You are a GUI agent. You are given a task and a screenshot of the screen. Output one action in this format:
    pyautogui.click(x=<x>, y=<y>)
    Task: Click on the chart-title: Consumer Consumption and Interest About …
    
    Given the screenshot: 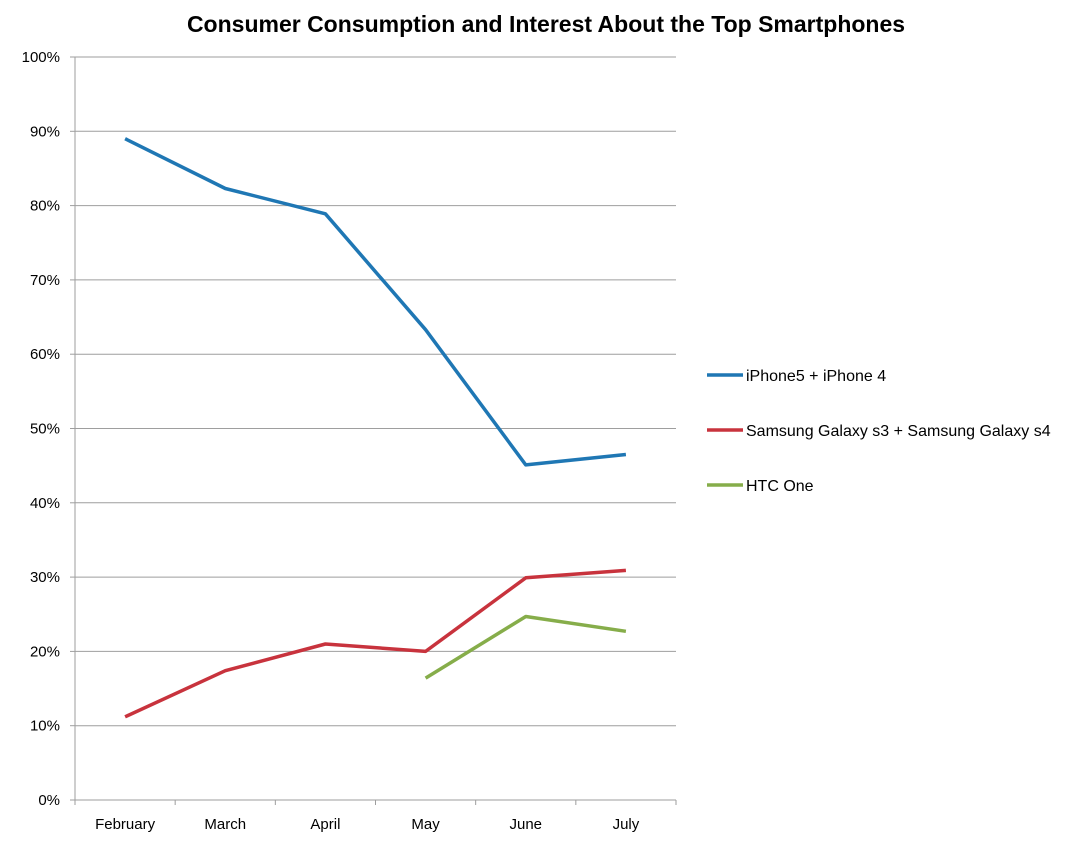 What is the action you would take?
    pyautogui.click(x=546, y=24)
    